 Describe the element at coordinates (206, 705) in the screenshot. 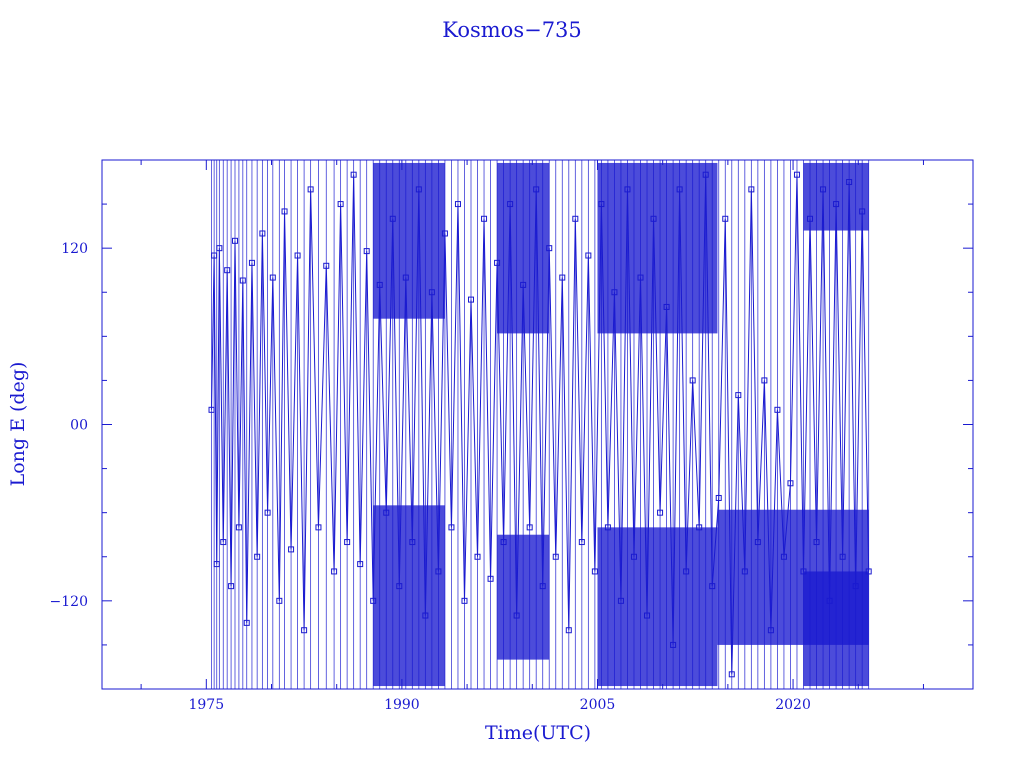

I see `x-tick-label: 1975` at that location.